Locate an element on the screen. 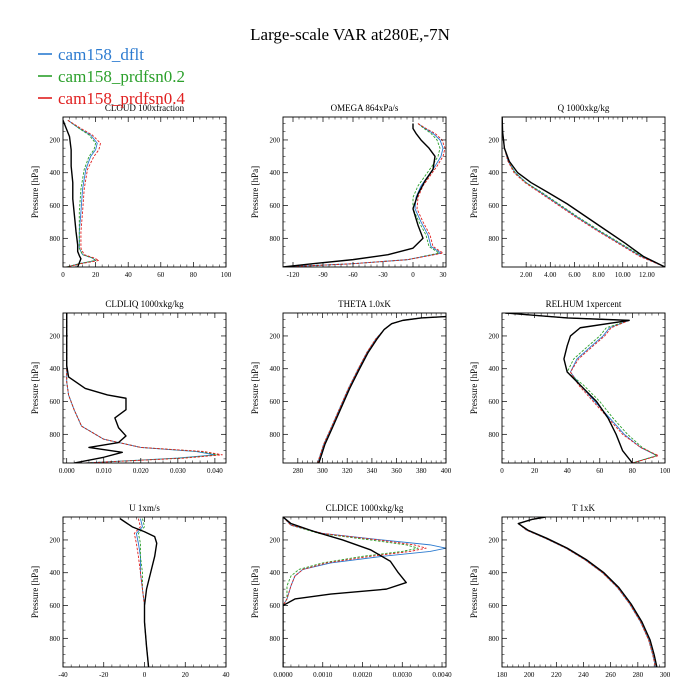 Image resolution: width=700 pixels, height=700 pixels. legend-entry: cam158_dflt is located at coordinates (91, 54).